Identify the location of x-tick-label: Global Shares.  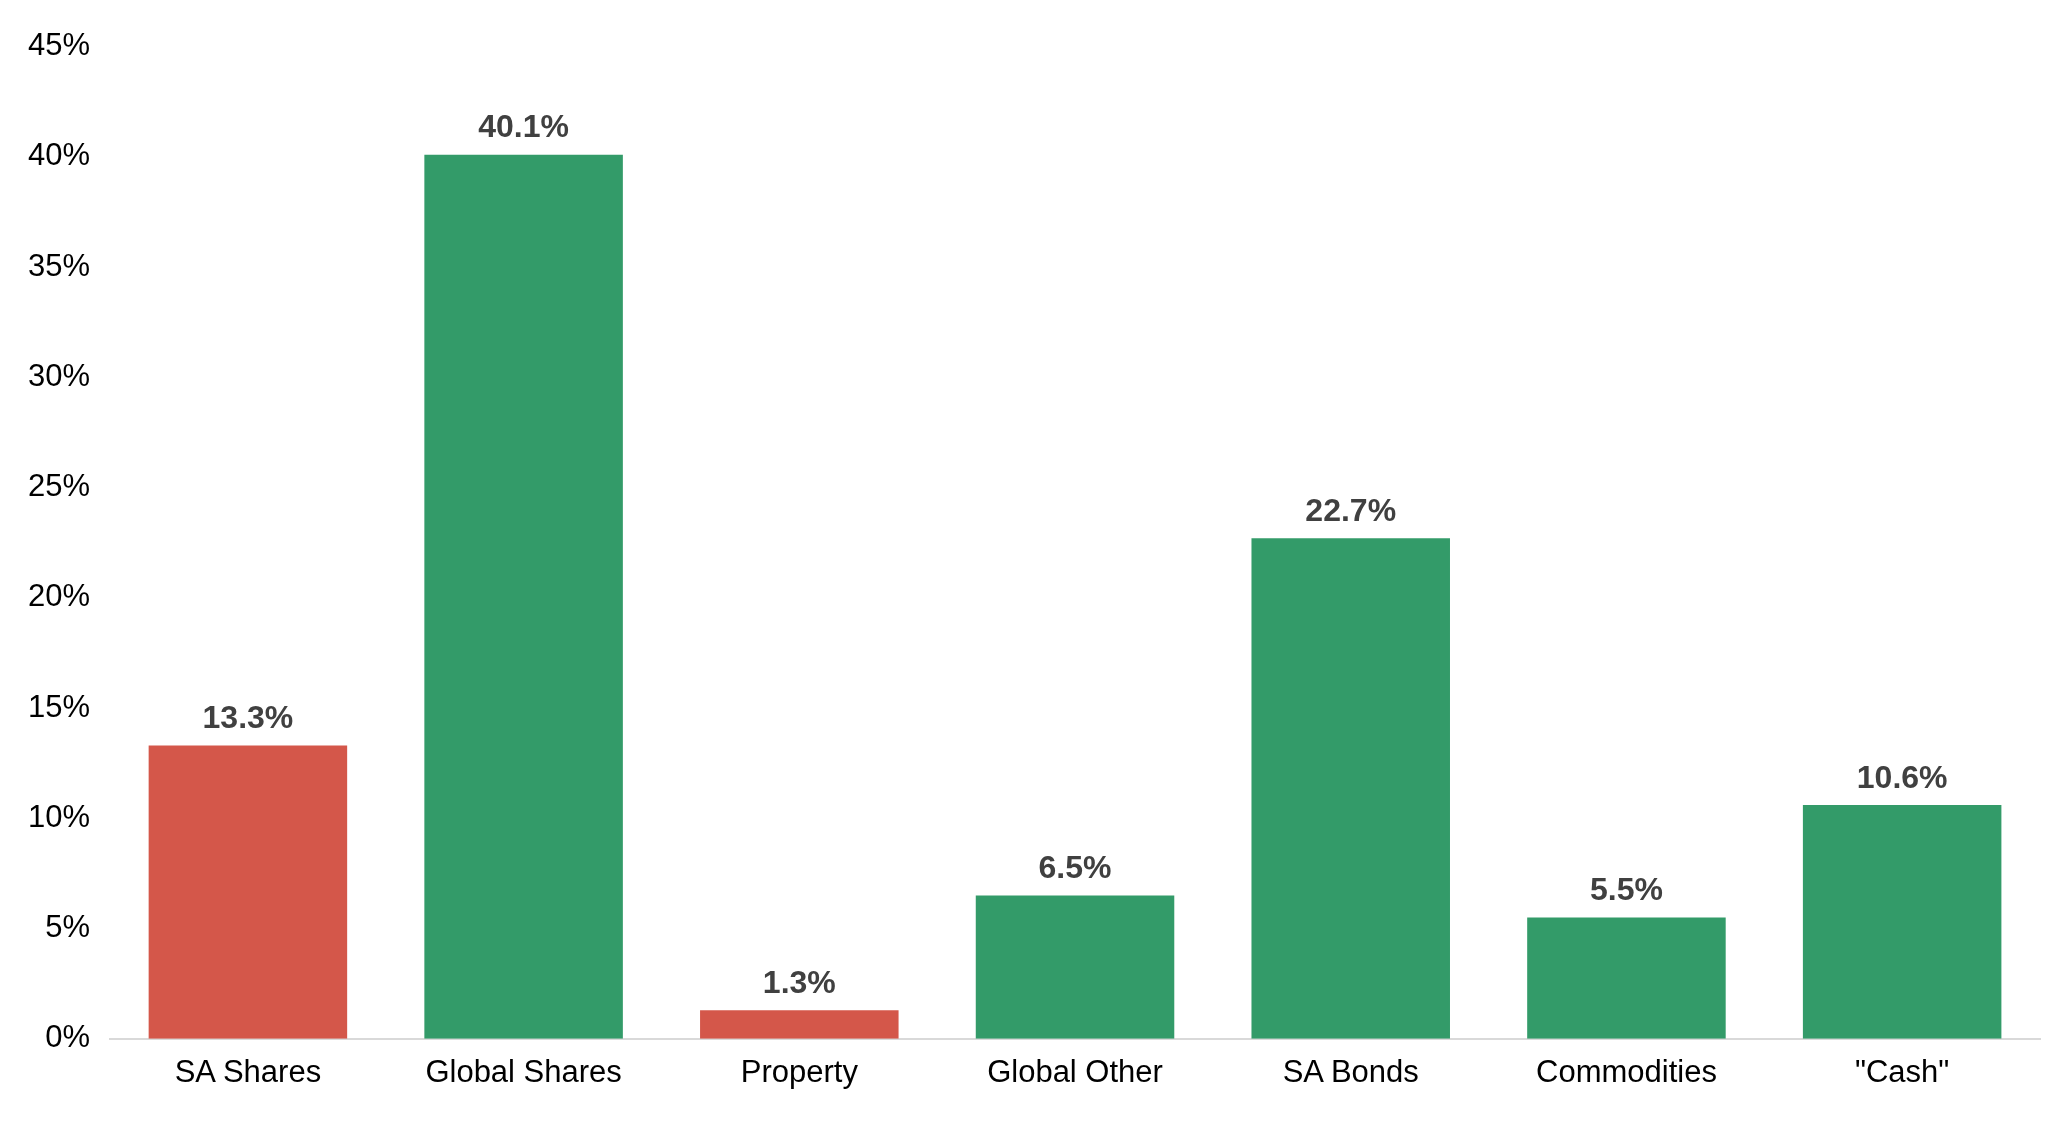
(523, 1071).